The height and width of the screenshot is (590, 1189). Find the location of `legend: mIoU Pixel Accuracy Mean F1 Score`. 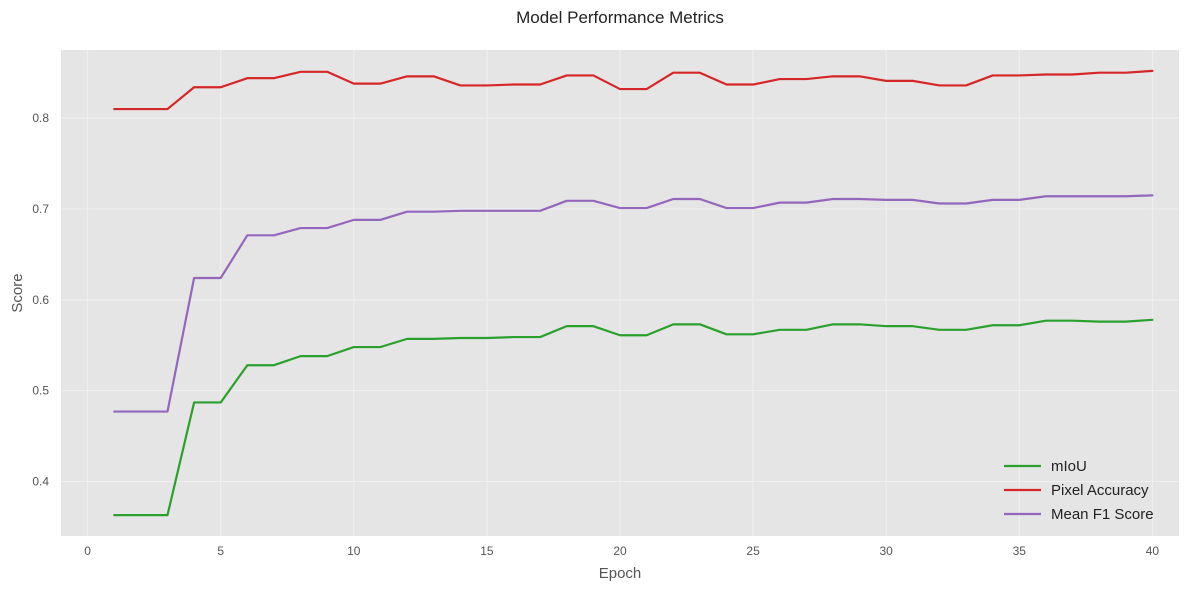

legend: mIoU Pixel Accuracy Mean F1 Score is located at coordinates (1079, 490).